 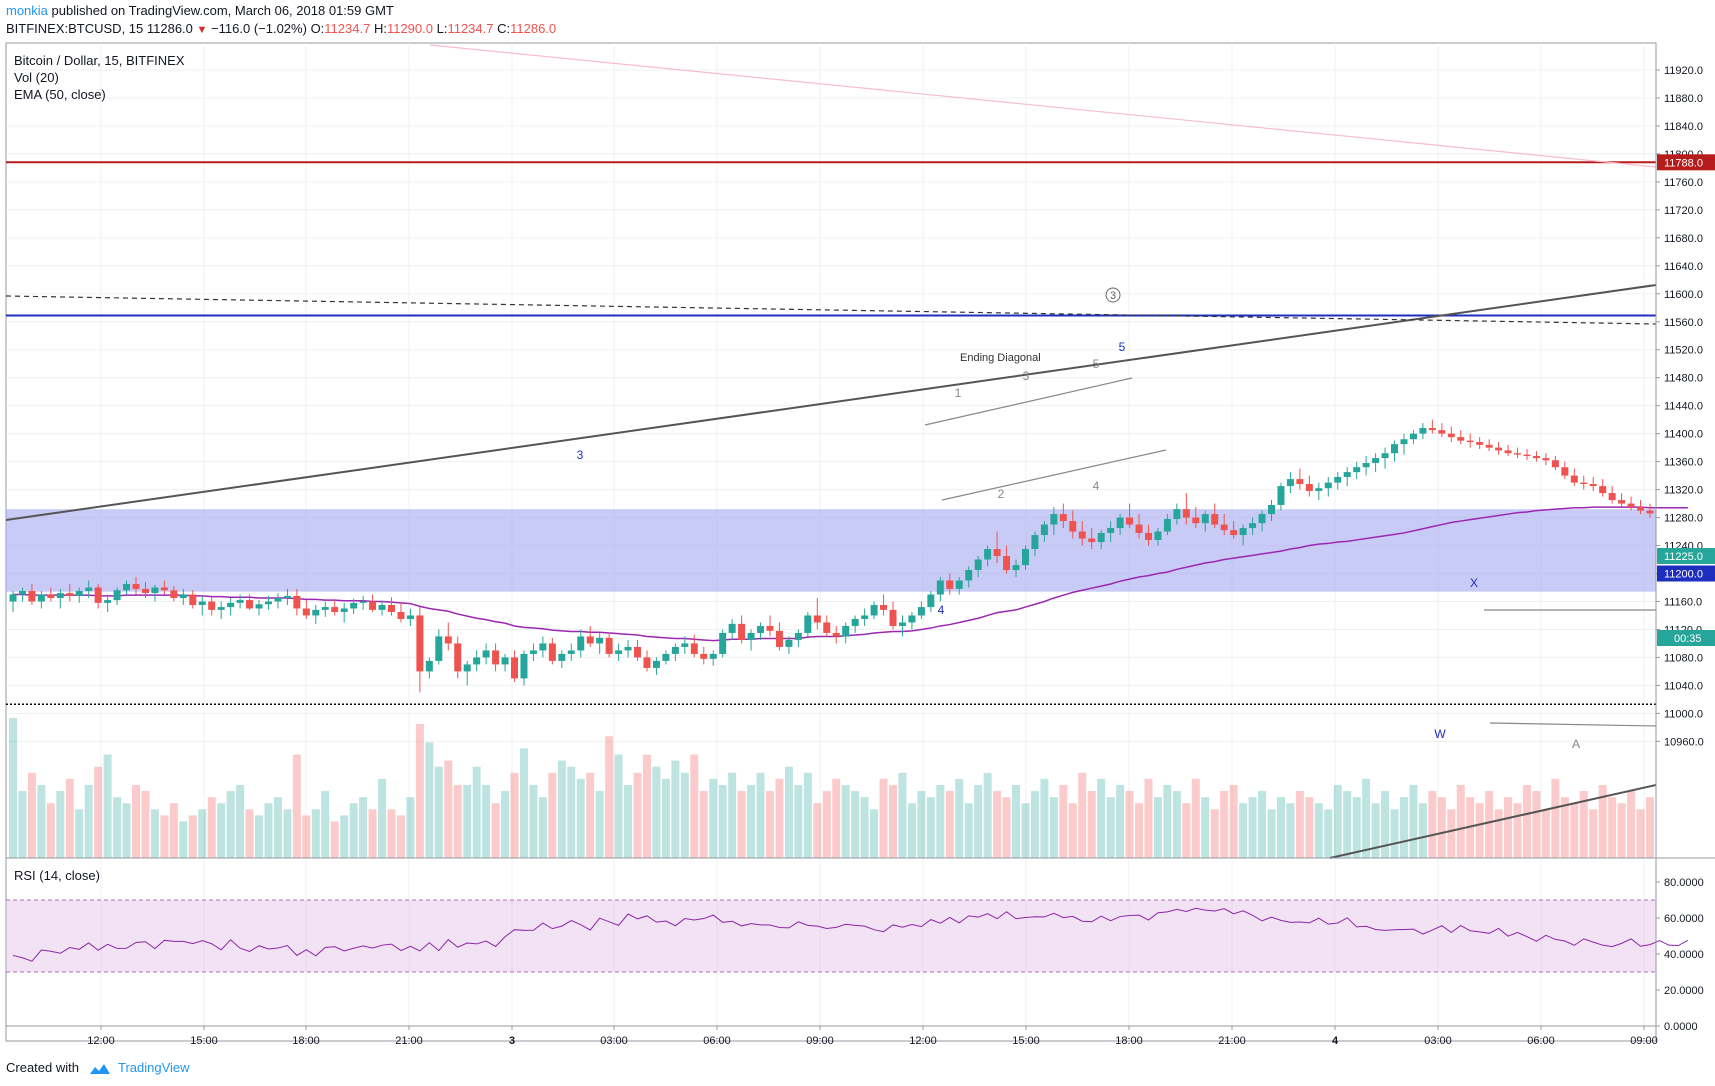 What do you see at coordinates (1683, 351) in the screenshot?
I see `price-tick-label: 11520.0` at bounding box center [1683, 351].